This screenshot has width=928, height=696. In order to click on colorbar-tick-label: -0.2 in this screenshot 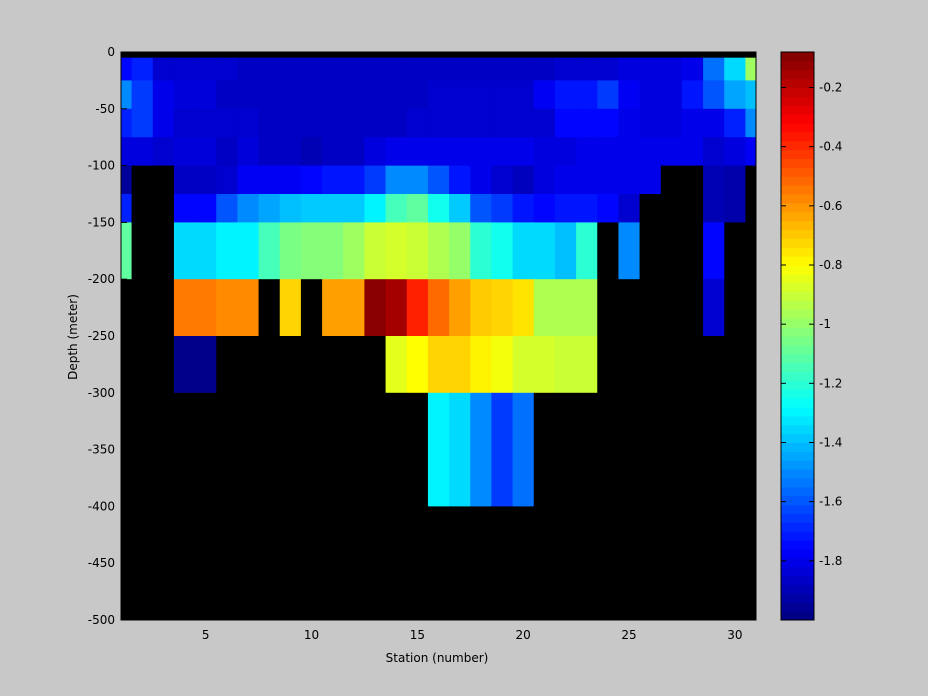, I will do `click(830, 88)`.